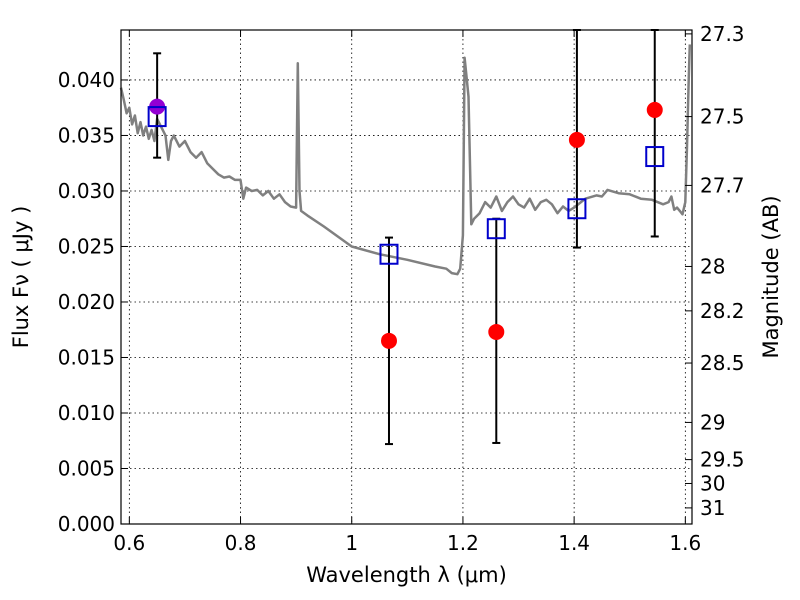 This screenshot has height=600, width=800. Describe the element at coordinates (86, 468) in the screenshot. I see `y-tick-label: 0.005` at that location.